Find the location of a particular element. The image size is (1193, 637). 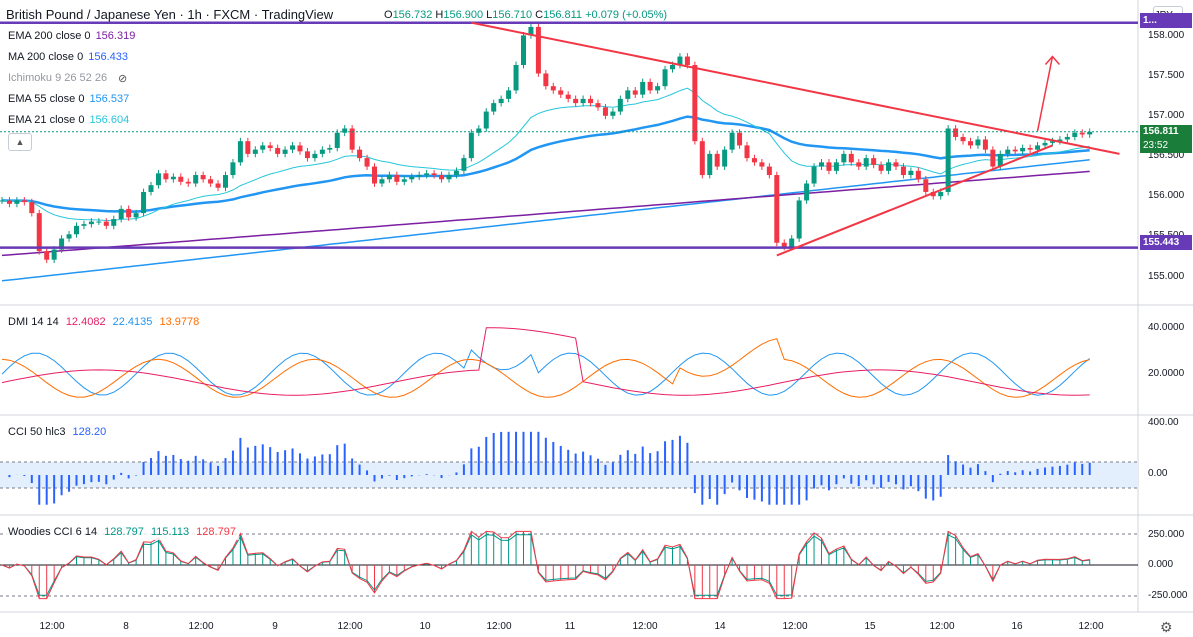

woodies-legend: Woodies CCI 6 14 128.797 115.113 128.797 is located at coordinates (122, 532).